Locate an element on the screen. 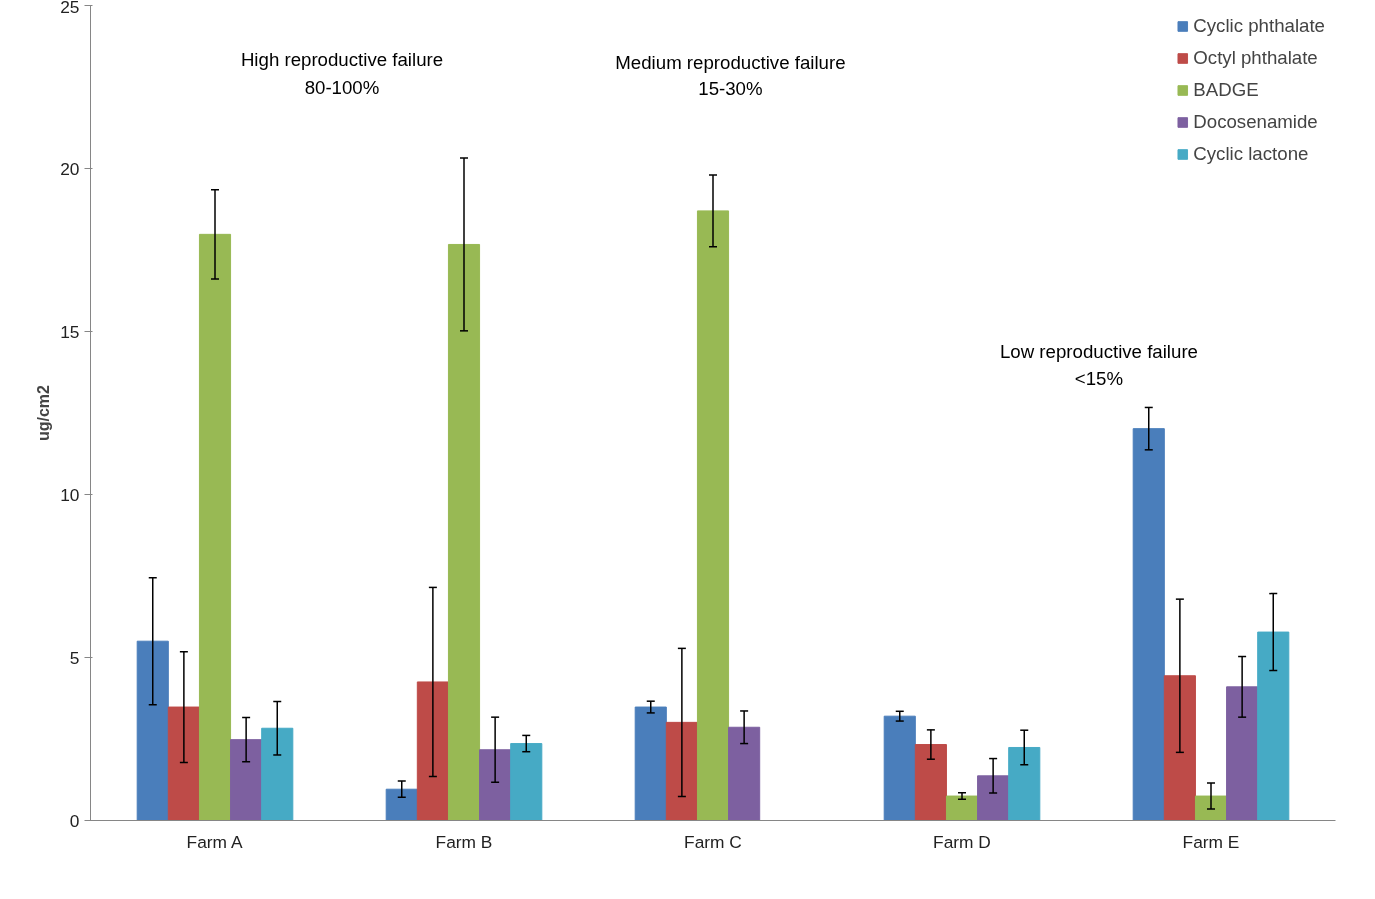 This screenshot has width=1375, height=899. annotation: Low reproductive failure is located at coordinates (1098, 351).